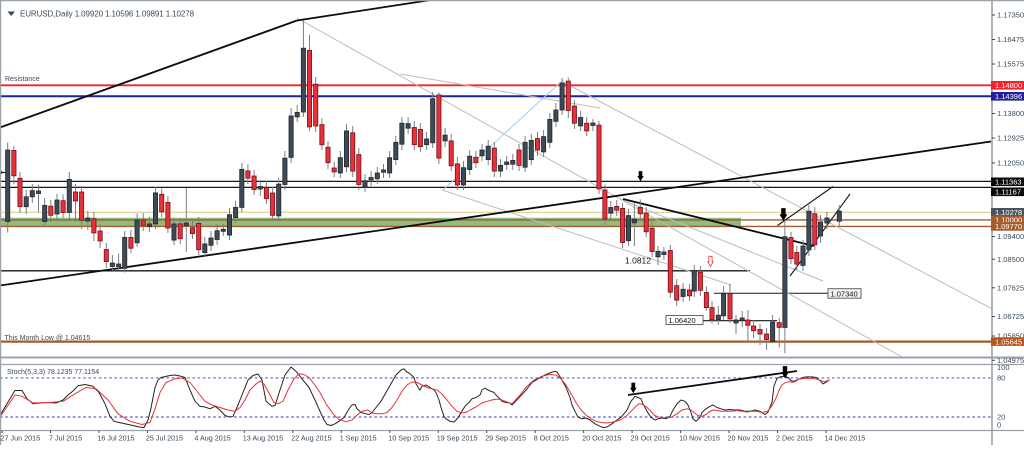  What do you see at coordinates (22, 79) in the screenshot?
I see `svg-text: Resistance` at bounding box center [22, 79].